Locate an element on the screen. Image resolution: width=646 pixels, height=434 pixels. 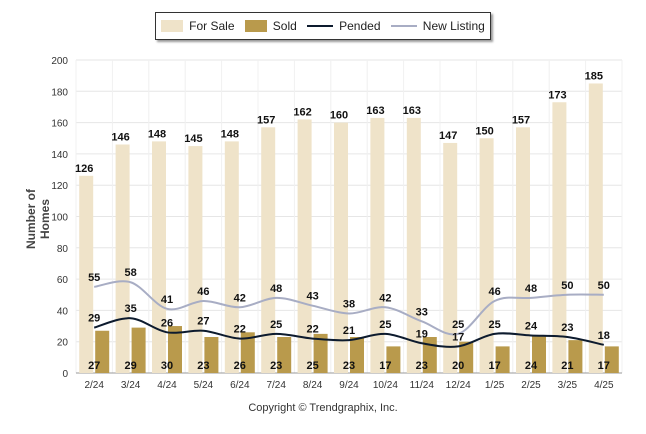
data-label-pended: 23 is located at coordinates (567, 328).